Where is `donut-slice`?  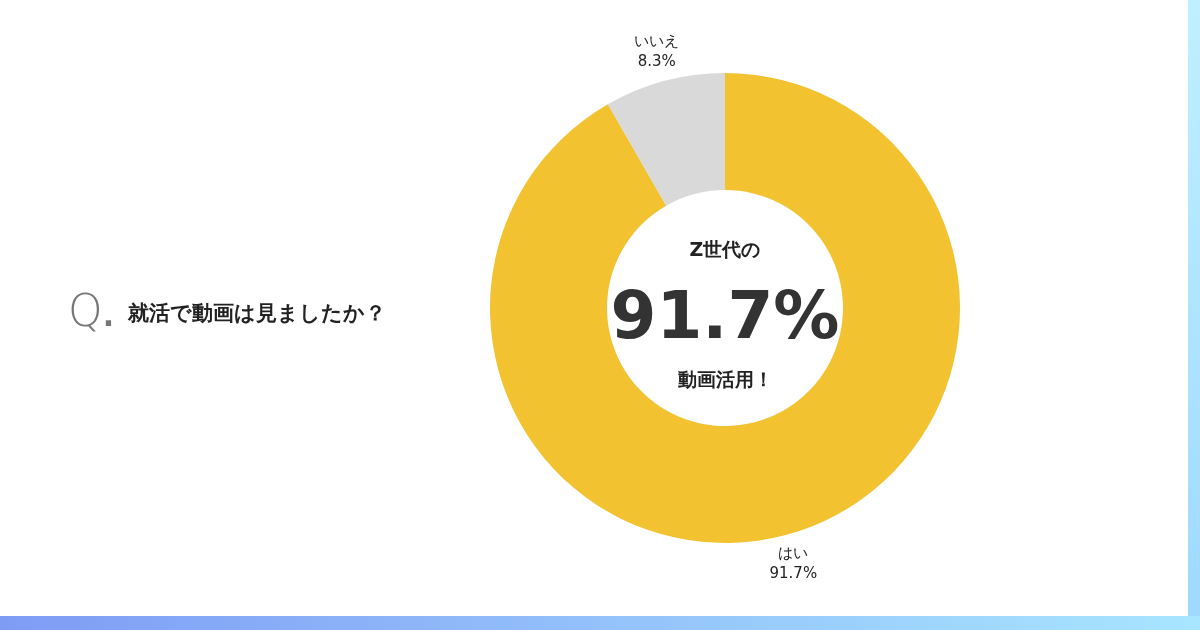
donut-slice is located at coordinates (666, 139).